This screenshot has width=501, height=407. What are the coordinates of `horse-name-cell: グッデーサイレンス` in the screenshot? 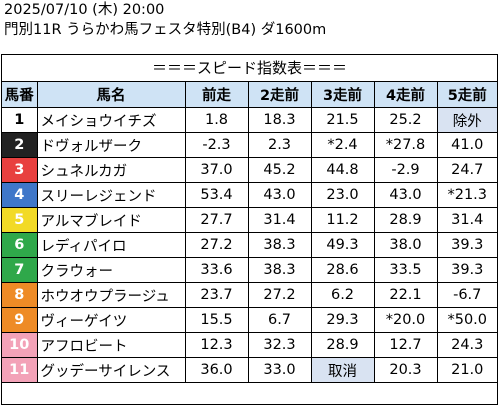 It's located at (111, 370).